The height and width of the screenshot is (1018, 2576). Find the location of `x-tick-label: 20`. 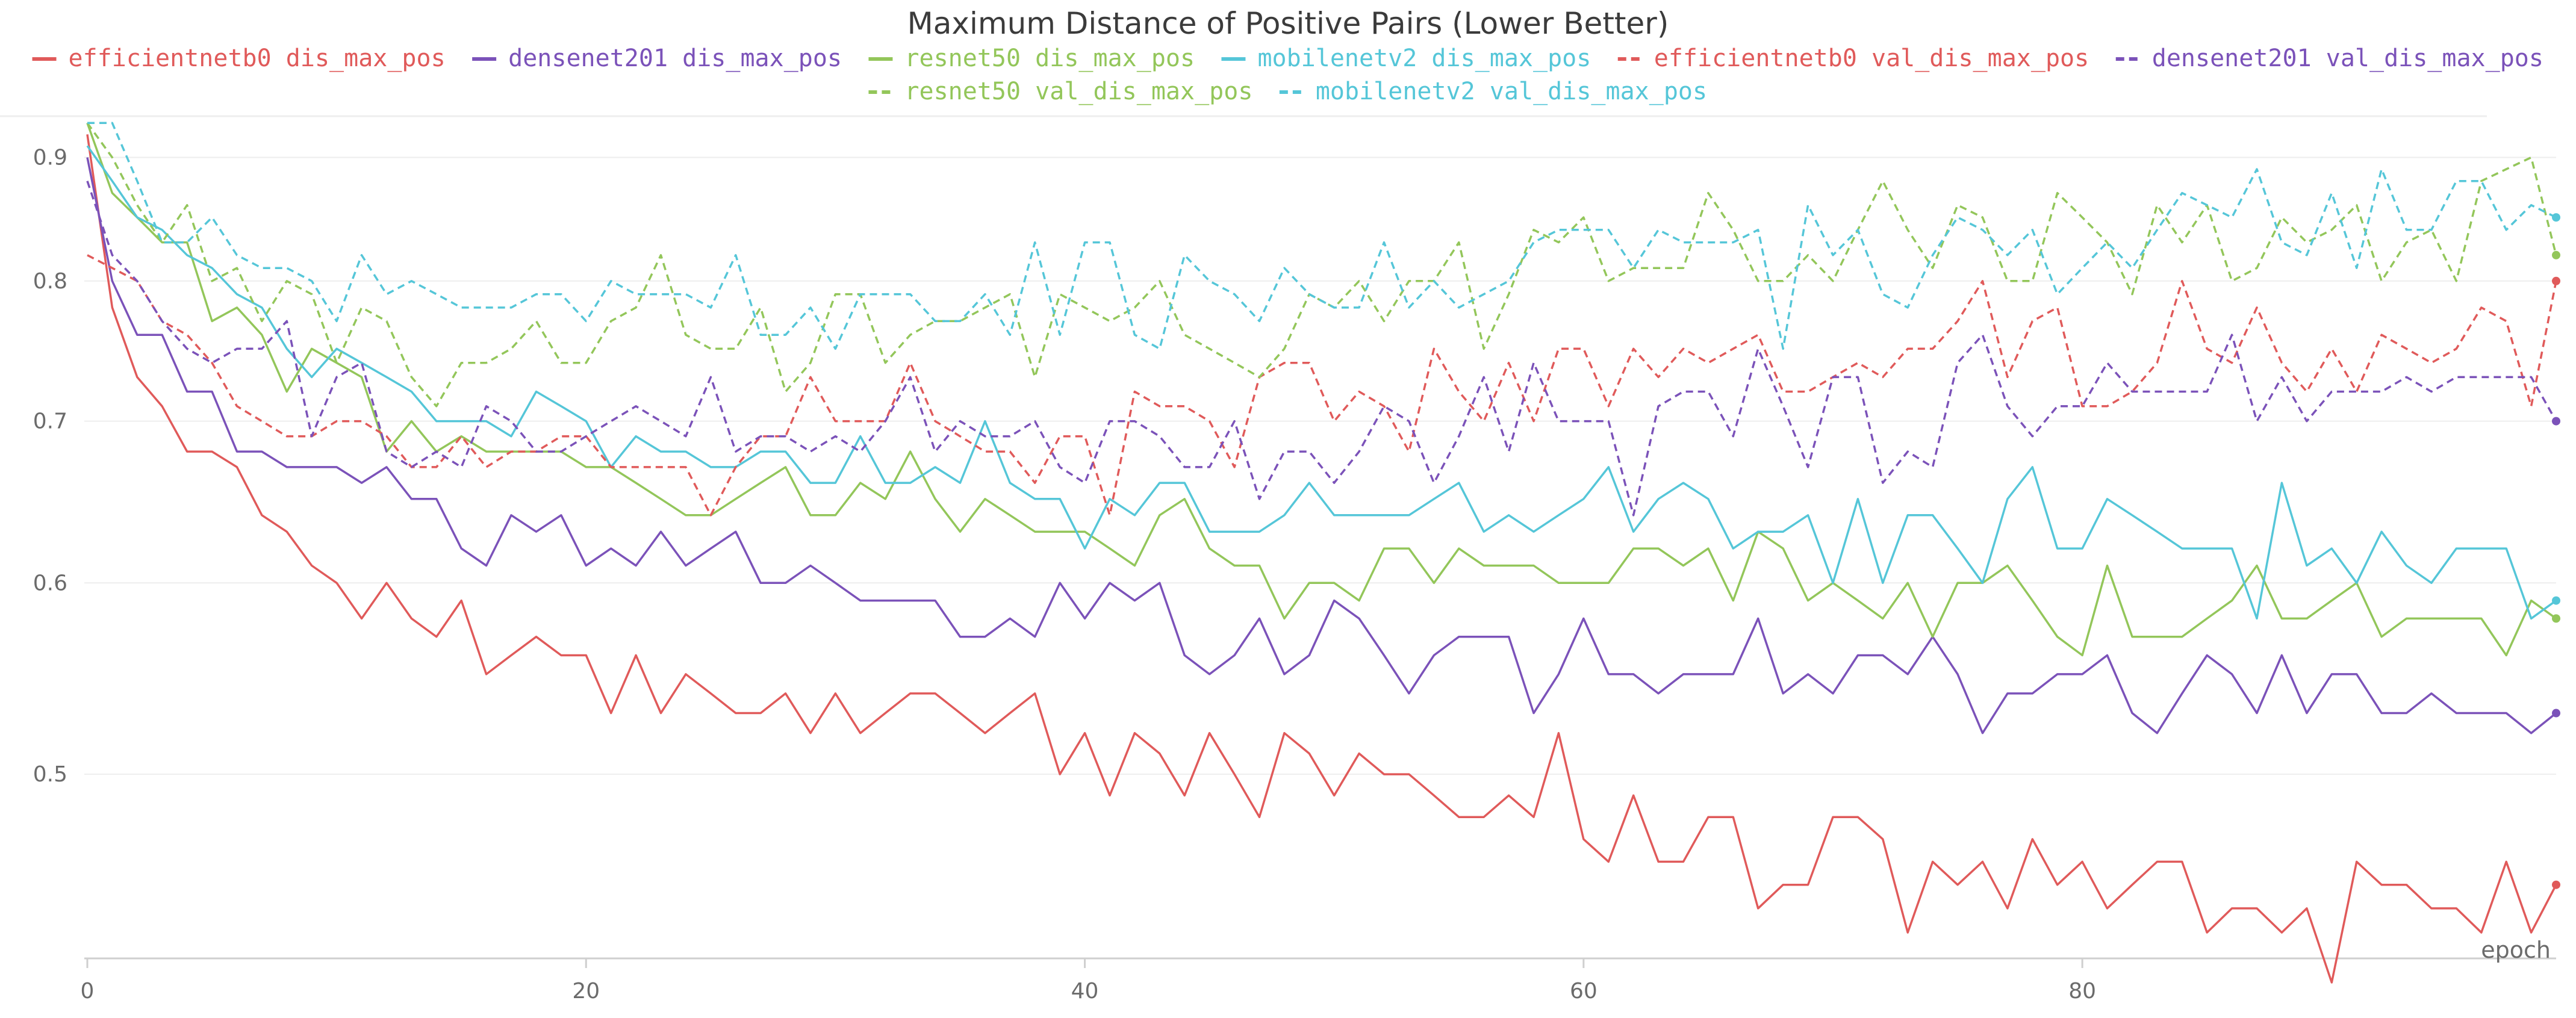

x-tick-label: 20 is located at coordinates (586, 991).